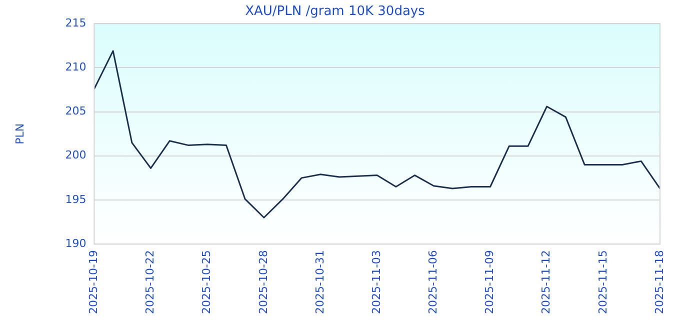 The width and height of the screenshot is (680, 320). I want to click on y-tick-label: 195, so click(75, 199).